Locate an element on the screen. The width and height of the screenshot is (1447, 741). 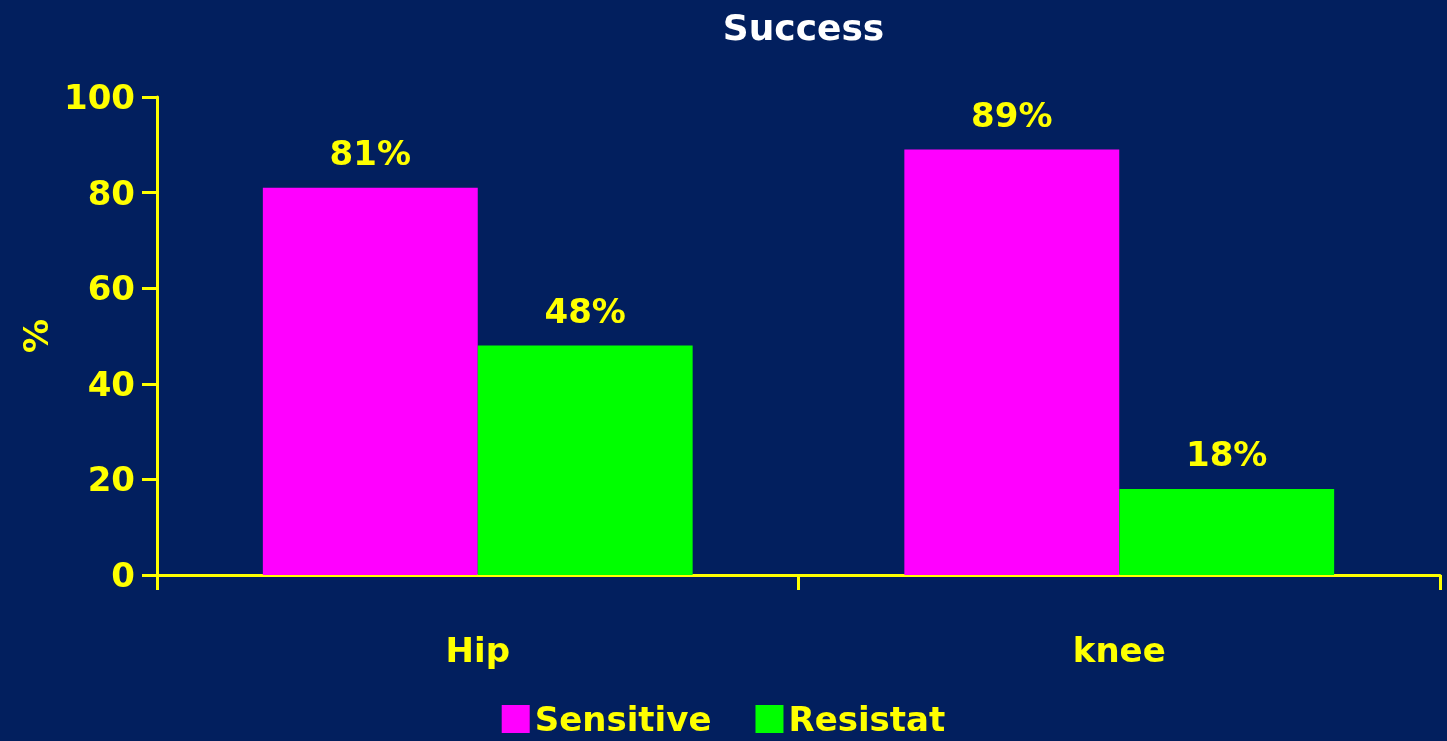
x-tick-label: Hip is located at coordinates (477, 650).